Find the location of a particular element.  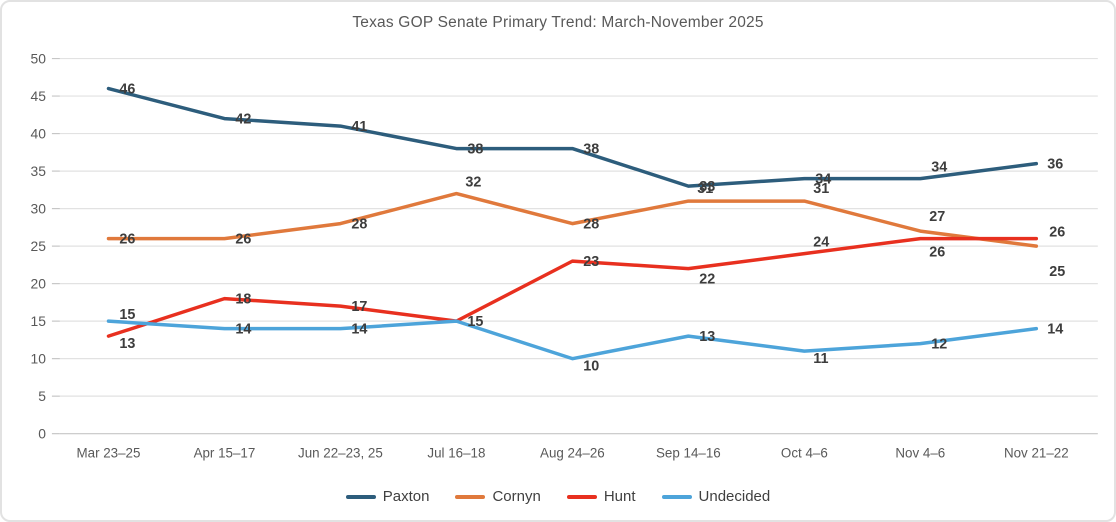

data-label-hunt: 13 is located at coordinates (127, 344).